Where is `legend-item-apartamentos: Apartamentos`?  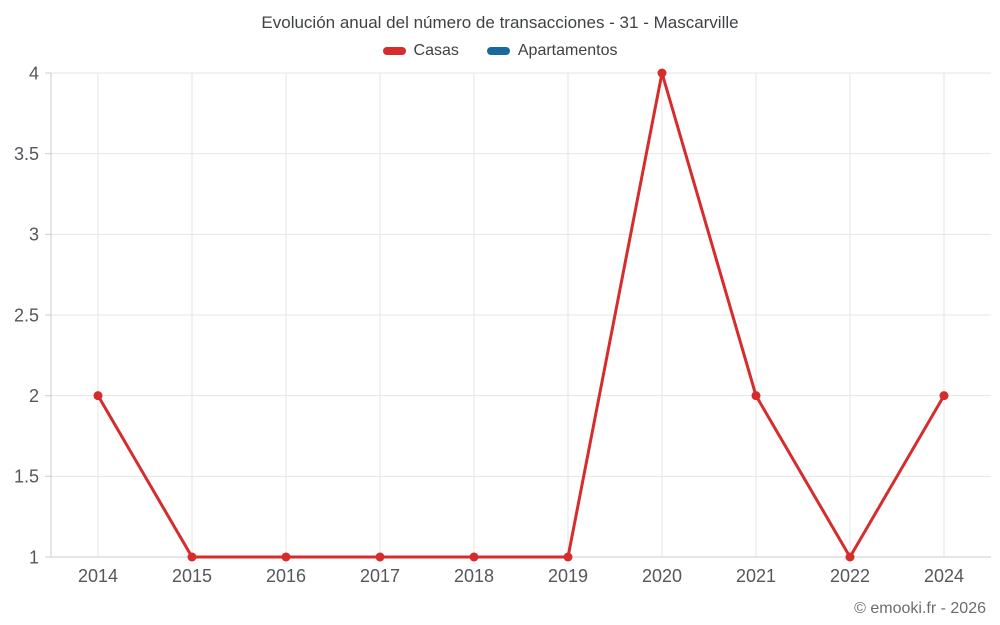 legend-item-apartamentos: Apartamentos is located at coordinates (552, 51).